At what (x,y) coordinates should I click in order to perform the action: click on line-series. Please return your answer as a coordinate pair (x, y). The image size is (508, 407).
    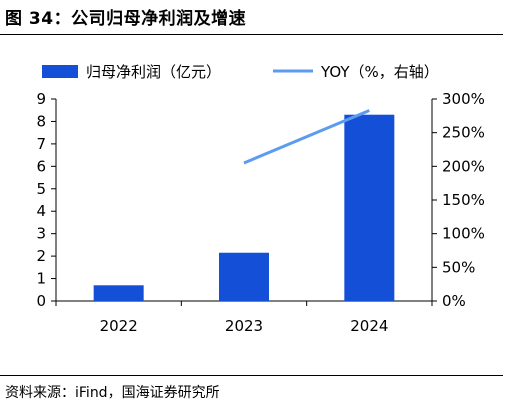
    Looking at the image, I should click on (306, 137).